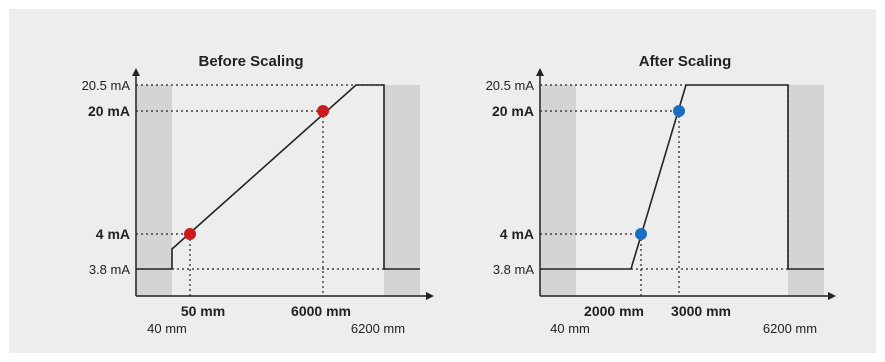 The image size is (885, 362). Describe the element at coordinates (167, 328) in the screenshot. I see `before-x-tick-40mm: 40 mm` at that location.